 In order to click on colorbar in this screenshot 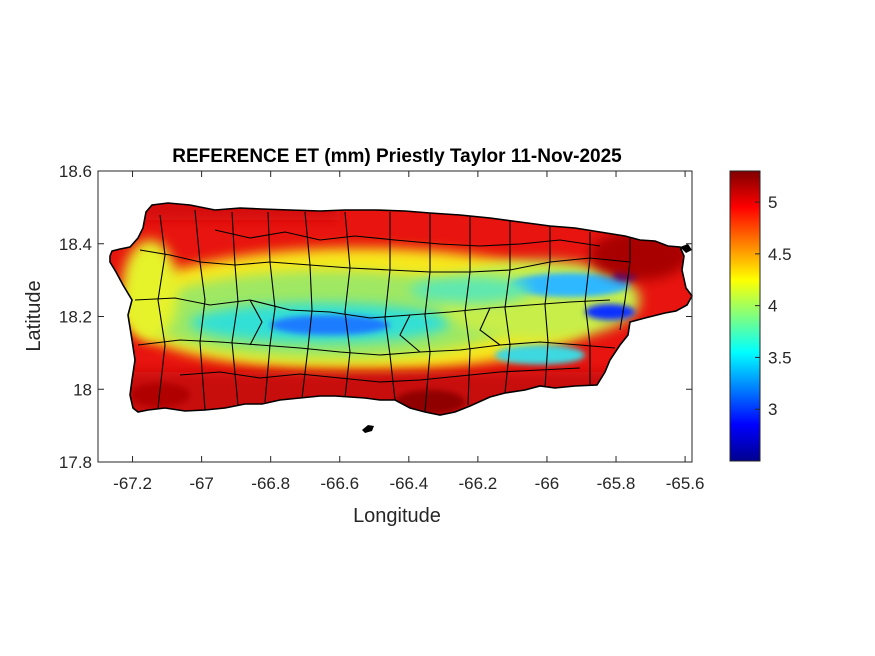, I will do `click(745, 316)`.